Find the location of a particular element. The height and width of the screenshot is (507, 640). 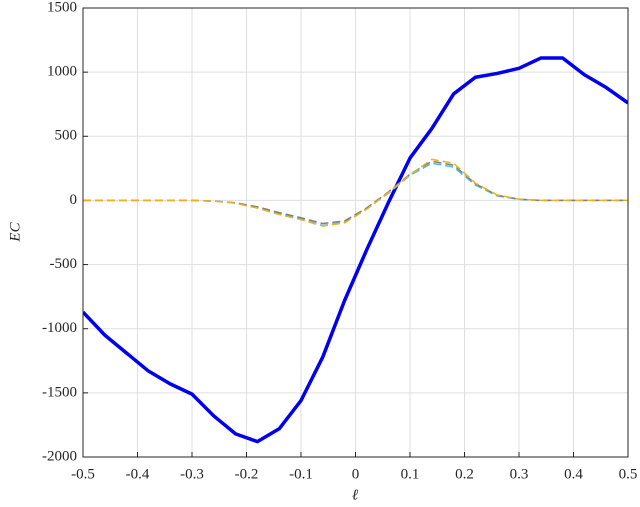

y-tick-label: -500 is located at coordinates (64, 264).